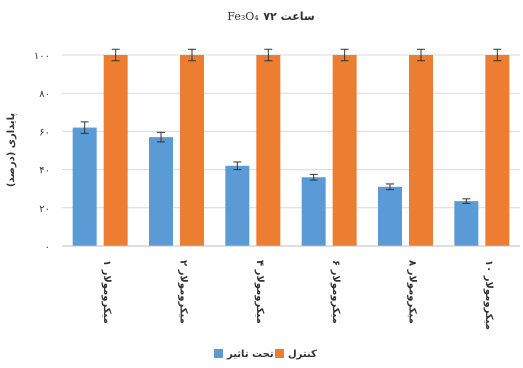 This screenshot has width=523, height=368. Describe the element at coordinates (250, 354) in the screenshot. I see `legend-label-treated: تحت تاثیر` at that location.